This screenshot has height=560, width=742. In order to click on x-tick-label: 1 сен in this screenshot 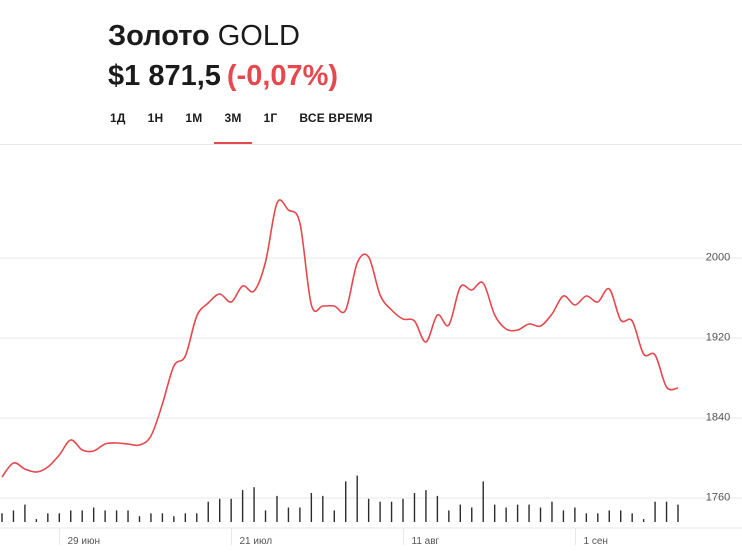, I will do `click(596, 541)`.